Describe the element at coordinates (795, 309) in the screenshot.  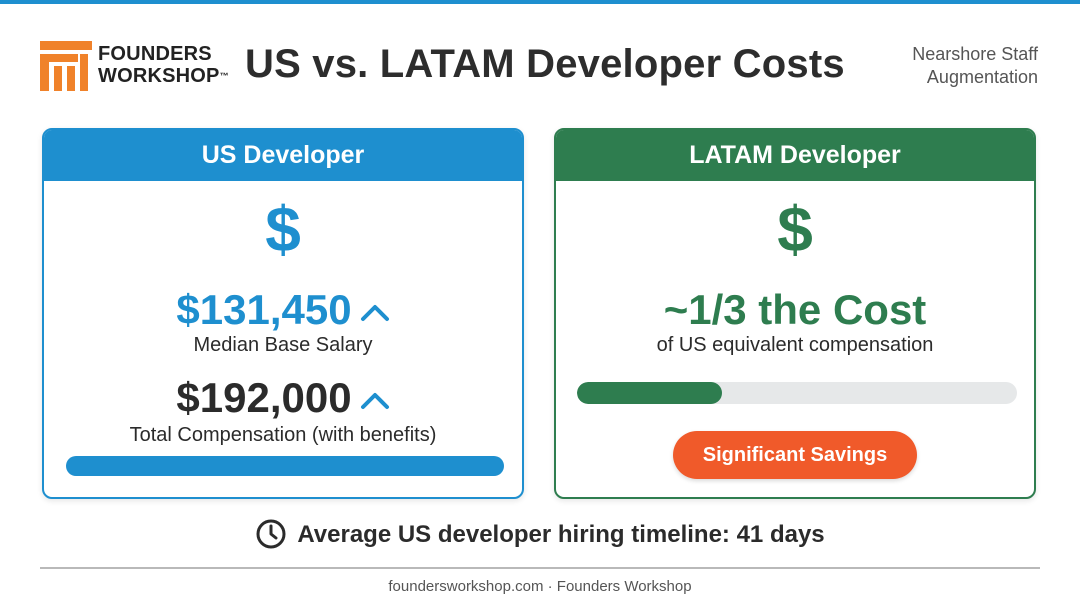
I see `latam-cost-value: ~1/3 the Cost` at that location.